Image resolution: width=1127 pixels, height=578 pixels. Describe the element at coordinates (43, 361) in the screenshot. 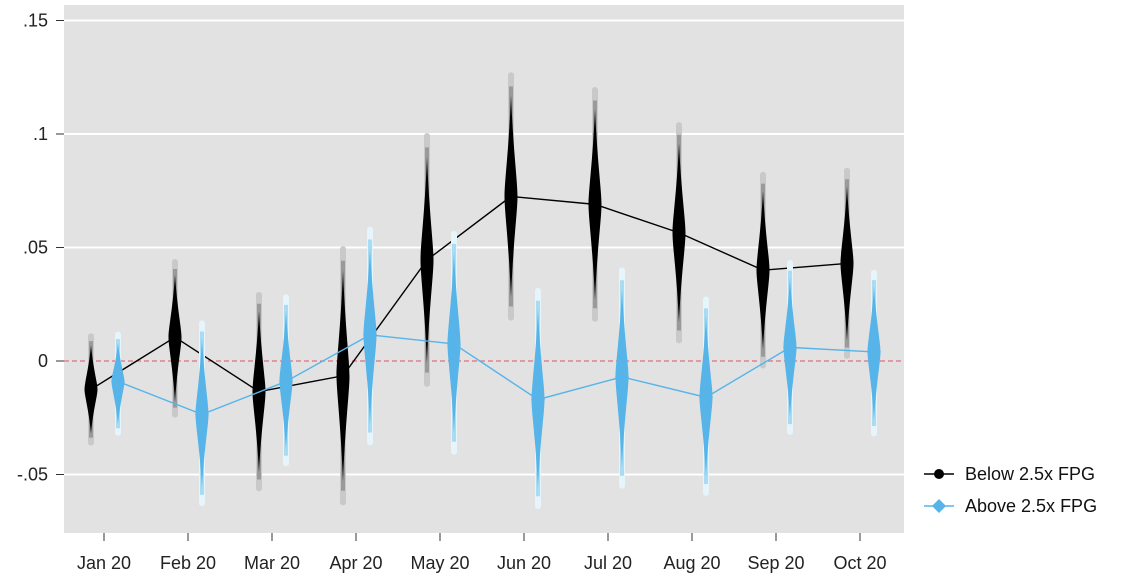

I see `y-tick-label: 0` at that location.